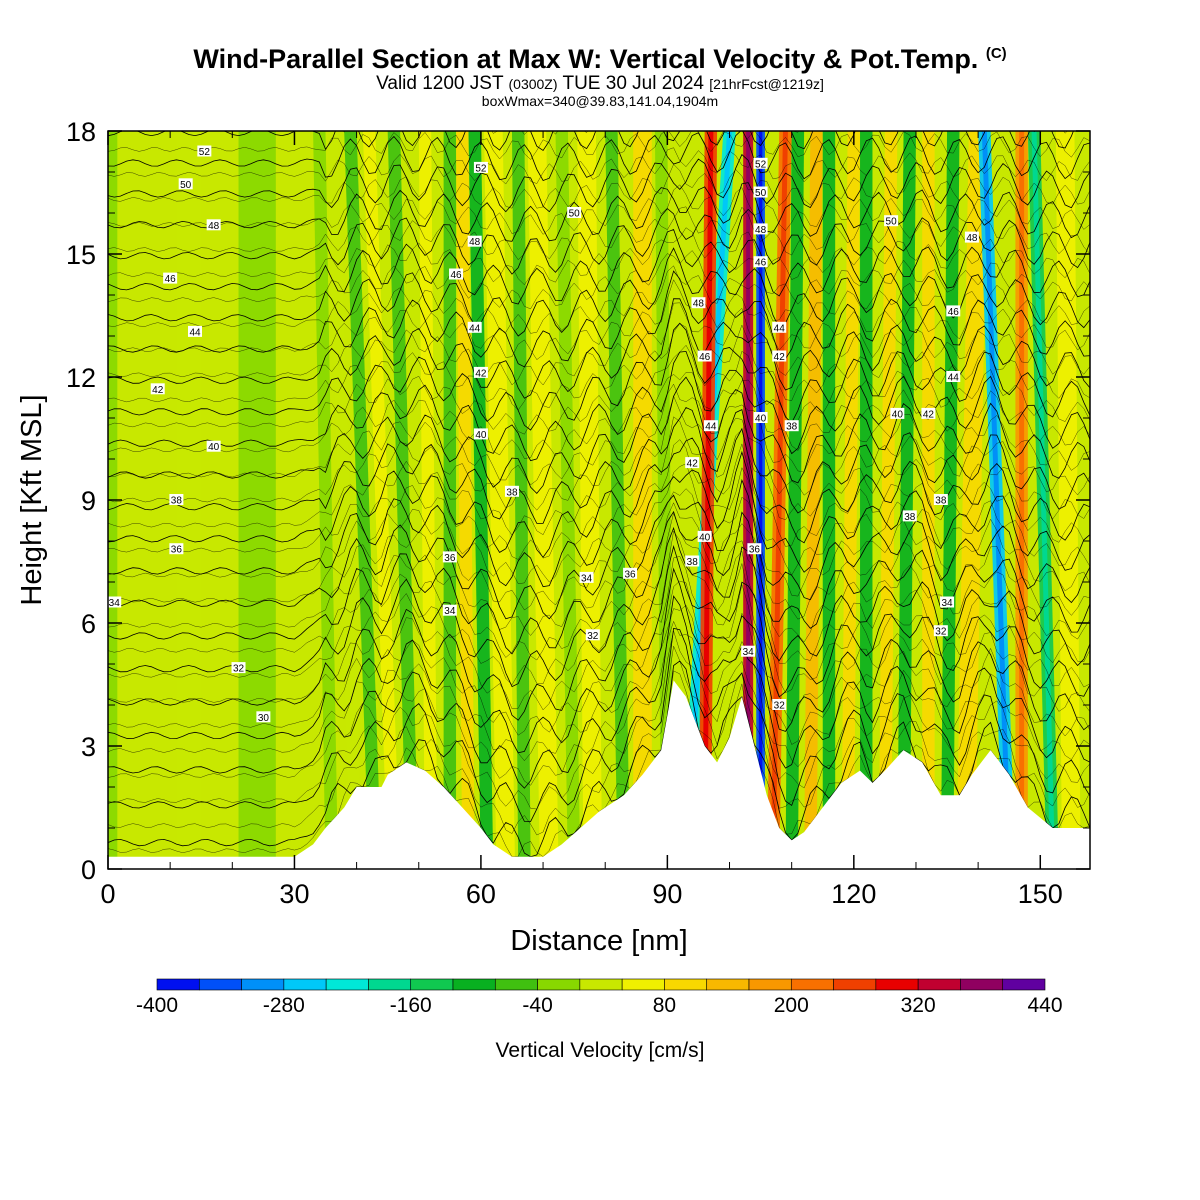  What do you see at coordinates (599, 997) in the screenshot?
I see `colorbar: -400 -280 -160 -40 80 200 320 440` at bounding box center [599, 997].